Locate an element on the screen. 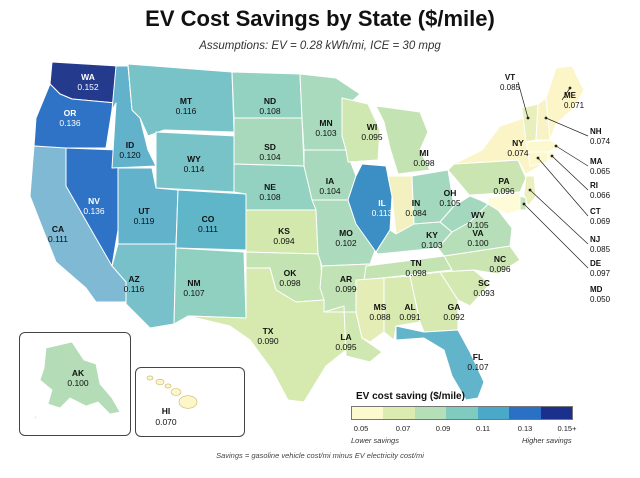  legend-tick-label: 0.15+ is located at coordinates (567, 428).